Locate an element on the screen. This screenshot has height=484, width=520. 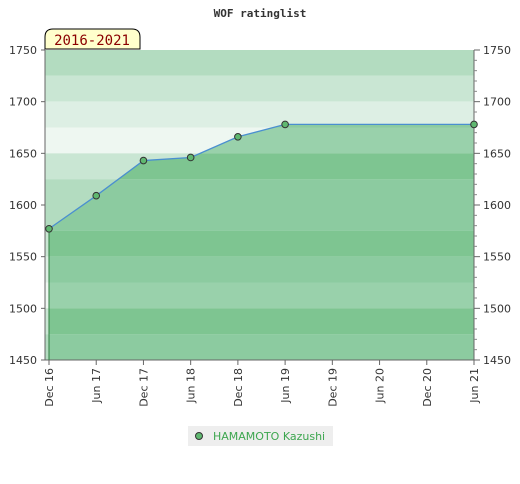
period-badge: 2016-2021 is located at coordinates (92, 39).